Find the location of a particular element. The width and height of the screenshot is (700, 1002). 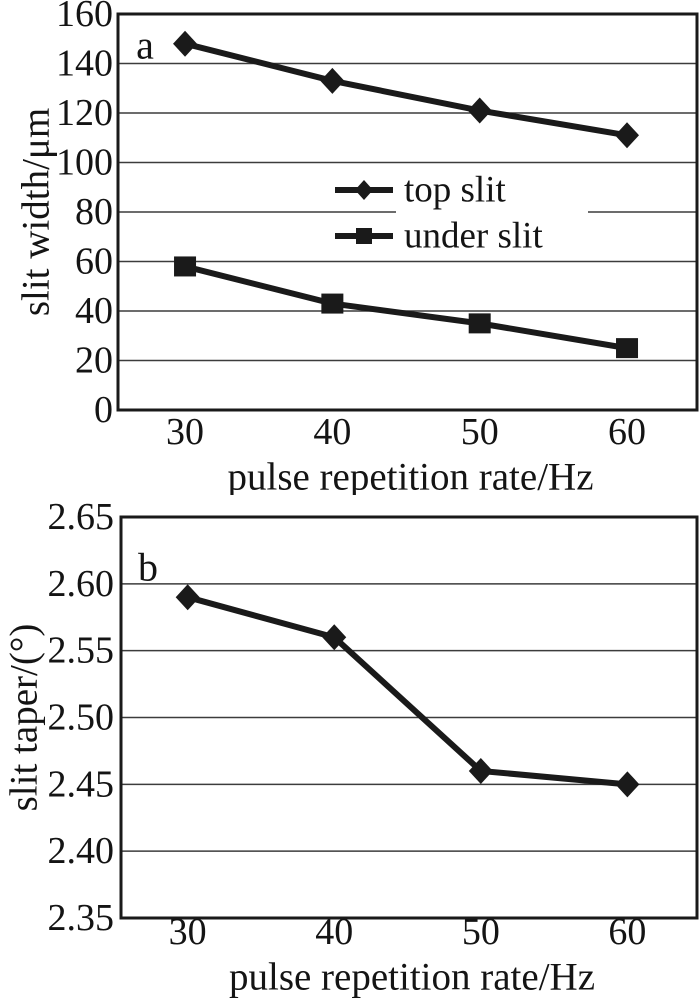

y-tick-label: 2.35 is located at coordinates (81, 918).